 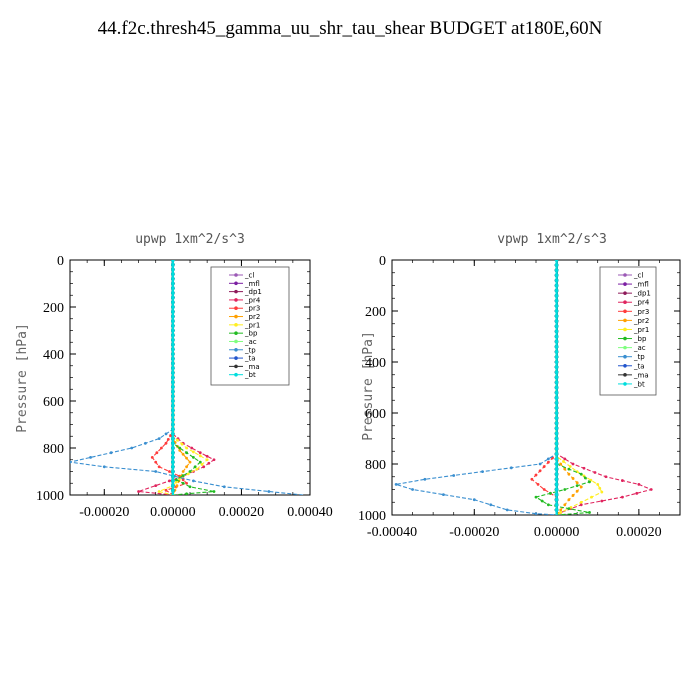 What do you see at coordinates (642, 294) in the screenshot?
I see `legend-label: _dp1` at bounding box center [642, 294].